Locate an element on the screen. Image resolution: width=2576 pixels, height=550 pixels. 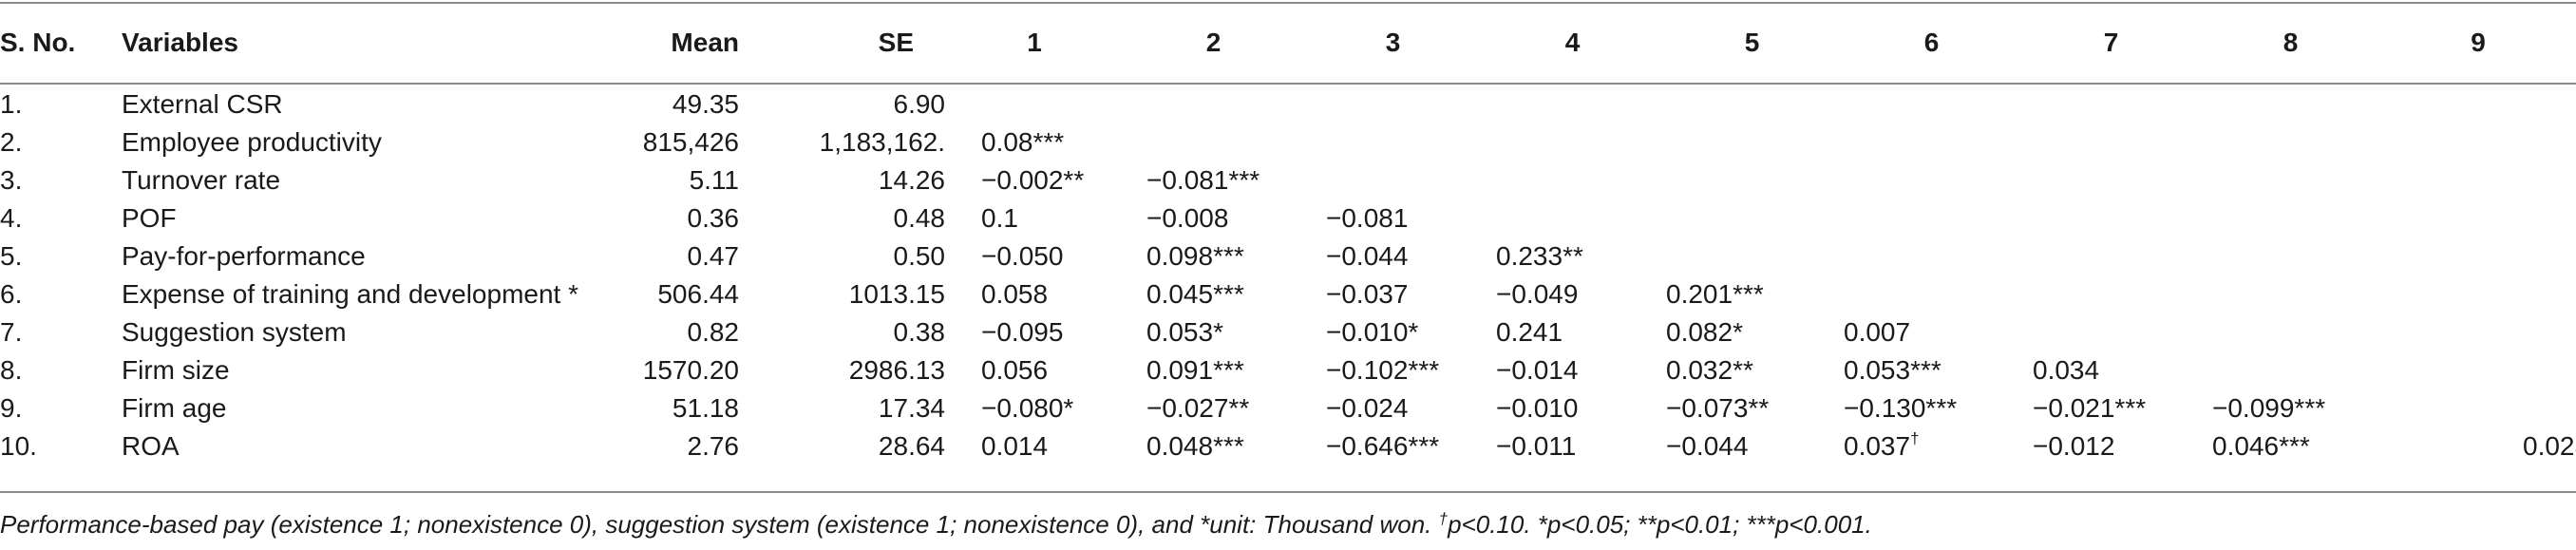
row-mean: 0.82 is located at coordinates (713, 332).